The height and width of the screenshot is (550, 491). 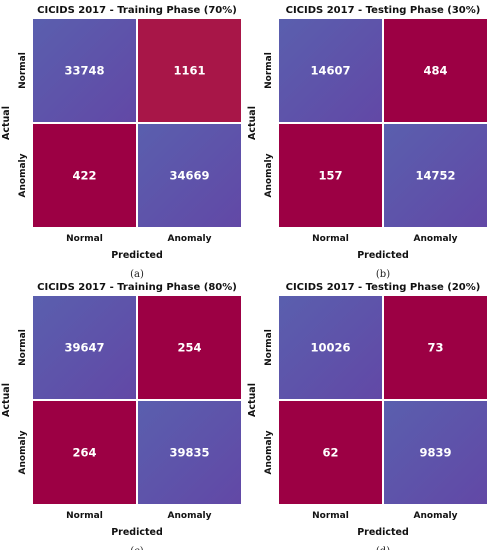 I want to click on cell-value-label: 254, so click(x=189, y=348).